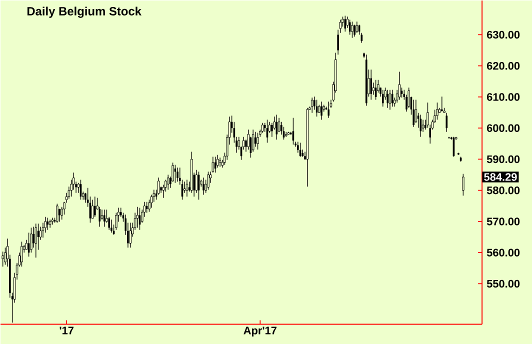 The height and width of the screenshot is (344, 532). I want to click on y-tick-label: 580.00, so click(503, 190).